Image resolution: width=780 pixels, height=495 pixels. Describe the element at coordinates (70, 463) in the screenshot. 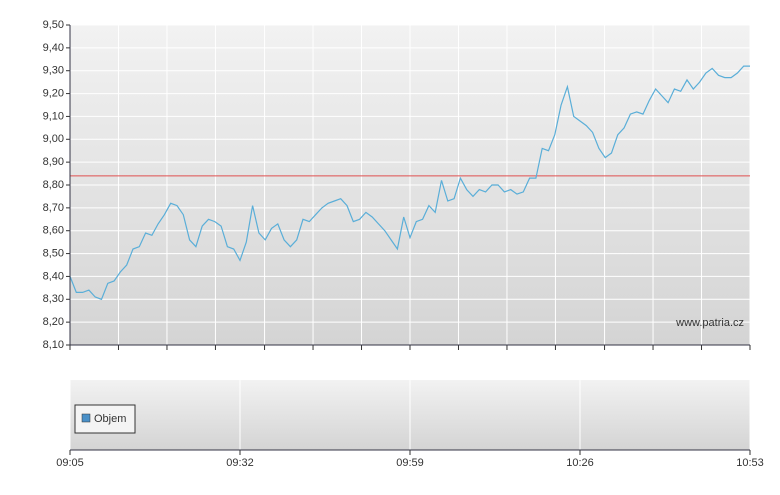

I see `x-tick-label: 09:05` at that location.